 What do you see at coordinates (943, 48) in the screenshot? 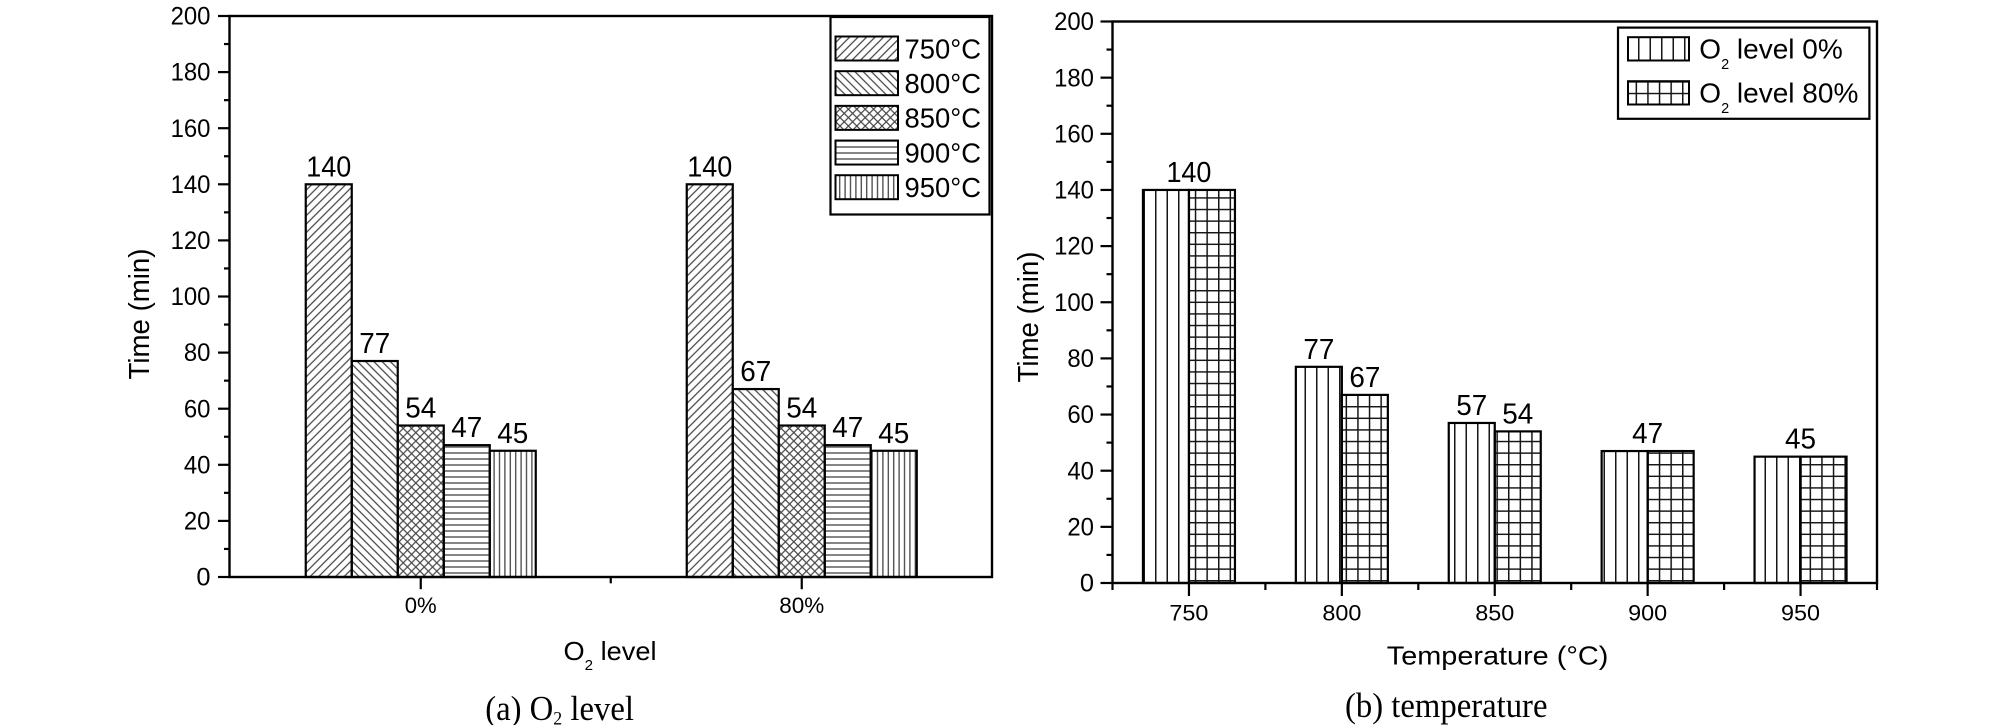
I see `svg-text: 750°C` at bounding box center [943, 48].